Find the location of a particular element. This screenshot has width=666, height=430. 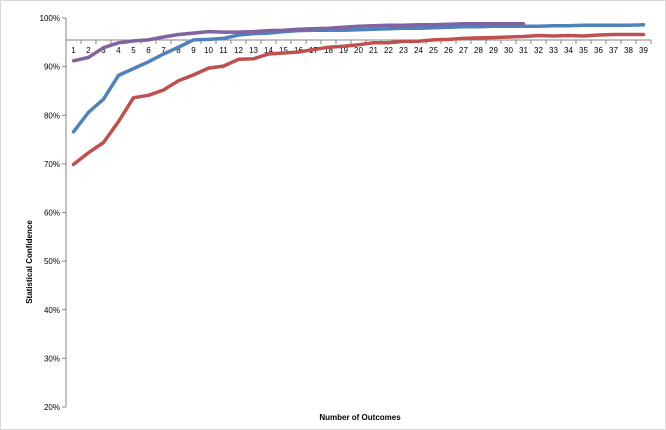

y-tick-label: 70% is located at coordinates (52, 164).